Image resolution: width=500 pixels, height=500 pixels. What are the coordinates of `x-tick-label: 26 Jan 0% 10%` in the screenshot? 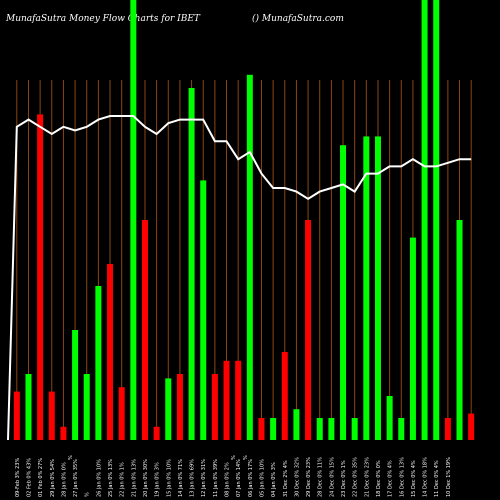 It's located at (99, 478).